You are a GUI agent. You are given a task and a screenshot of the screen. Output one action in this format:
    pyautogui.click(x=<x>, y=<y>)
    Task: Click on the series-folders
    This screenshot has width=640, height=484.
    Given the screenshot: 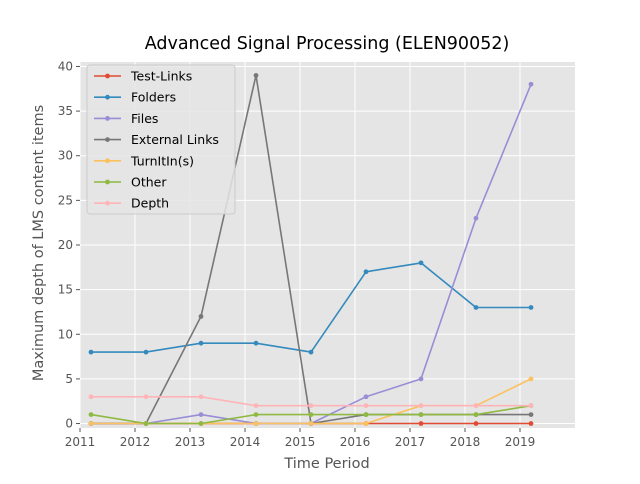 What is the action you would take?
    pyautogui.click(x=311, y=307)
    